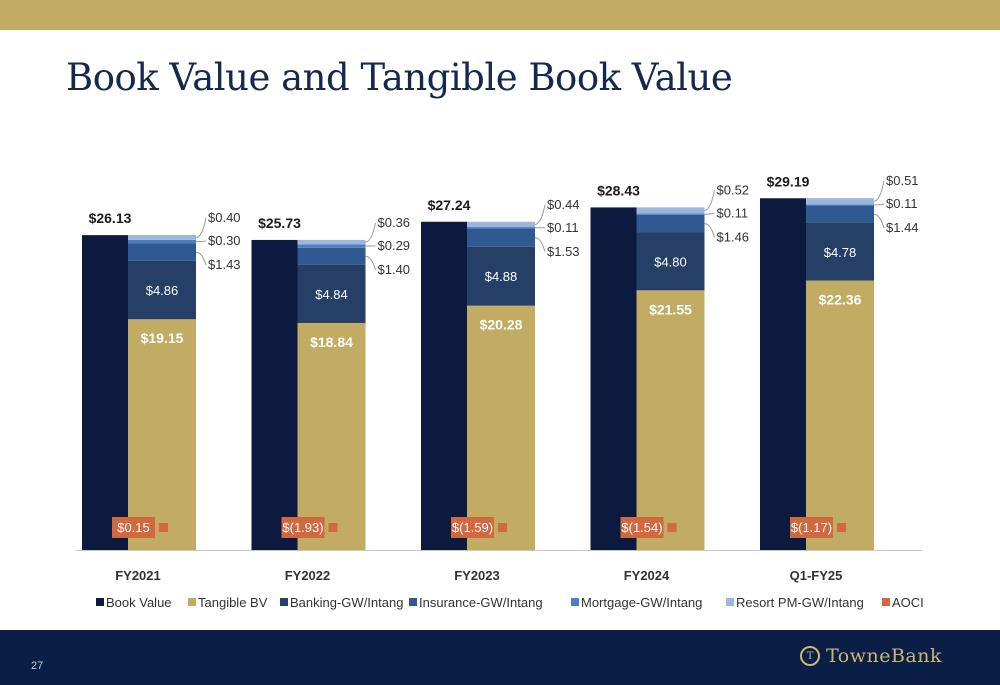 This screenshot has width=1000, height=685. Describe the element at coordinates (37, 666) in the screenshot. I see `page-number: 27` at that location.